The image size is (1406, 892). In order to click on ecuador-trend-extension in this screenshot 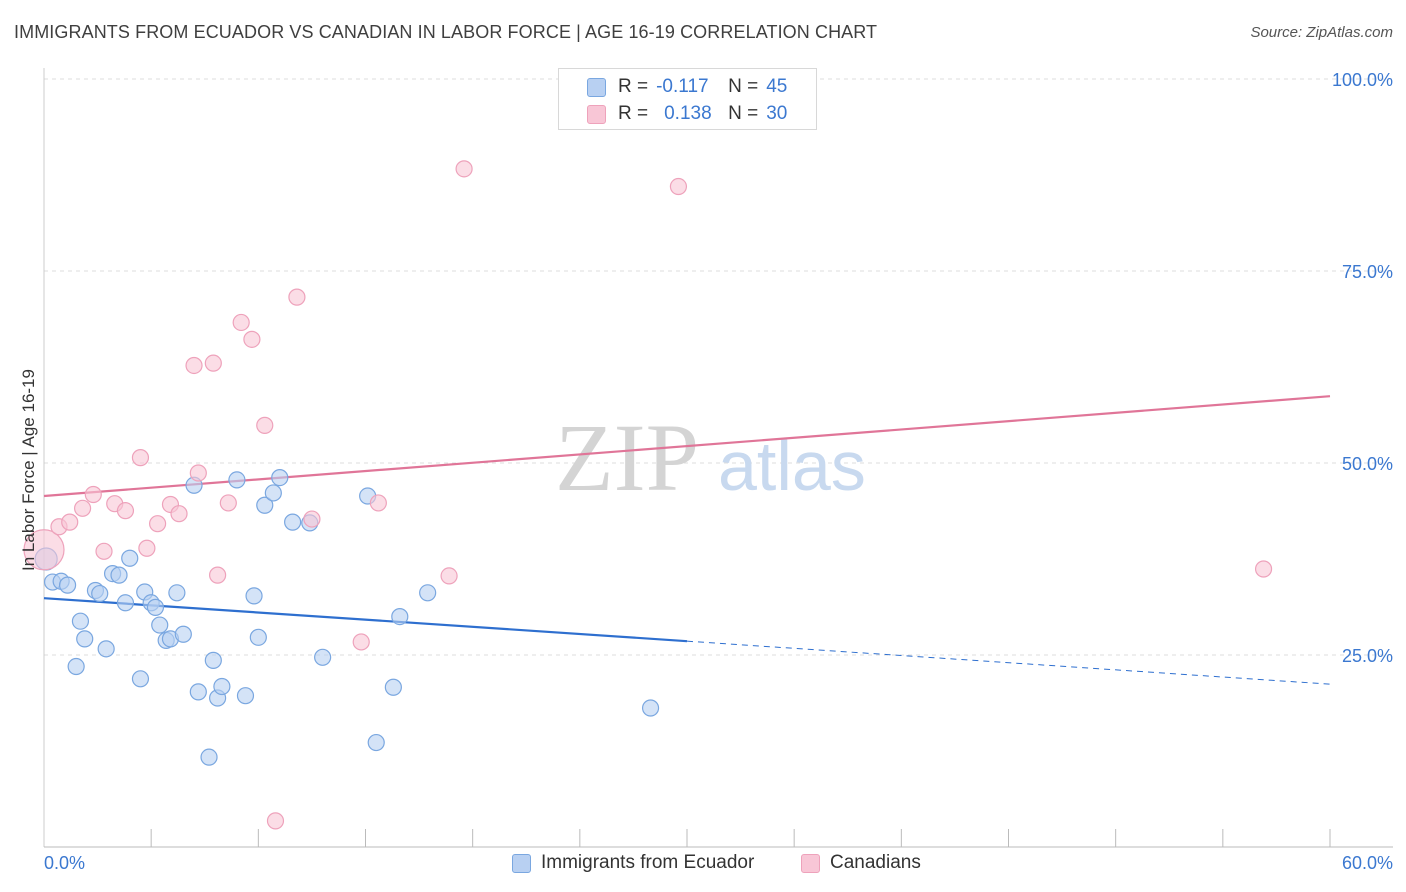, I will do `click(1008, 662)`.